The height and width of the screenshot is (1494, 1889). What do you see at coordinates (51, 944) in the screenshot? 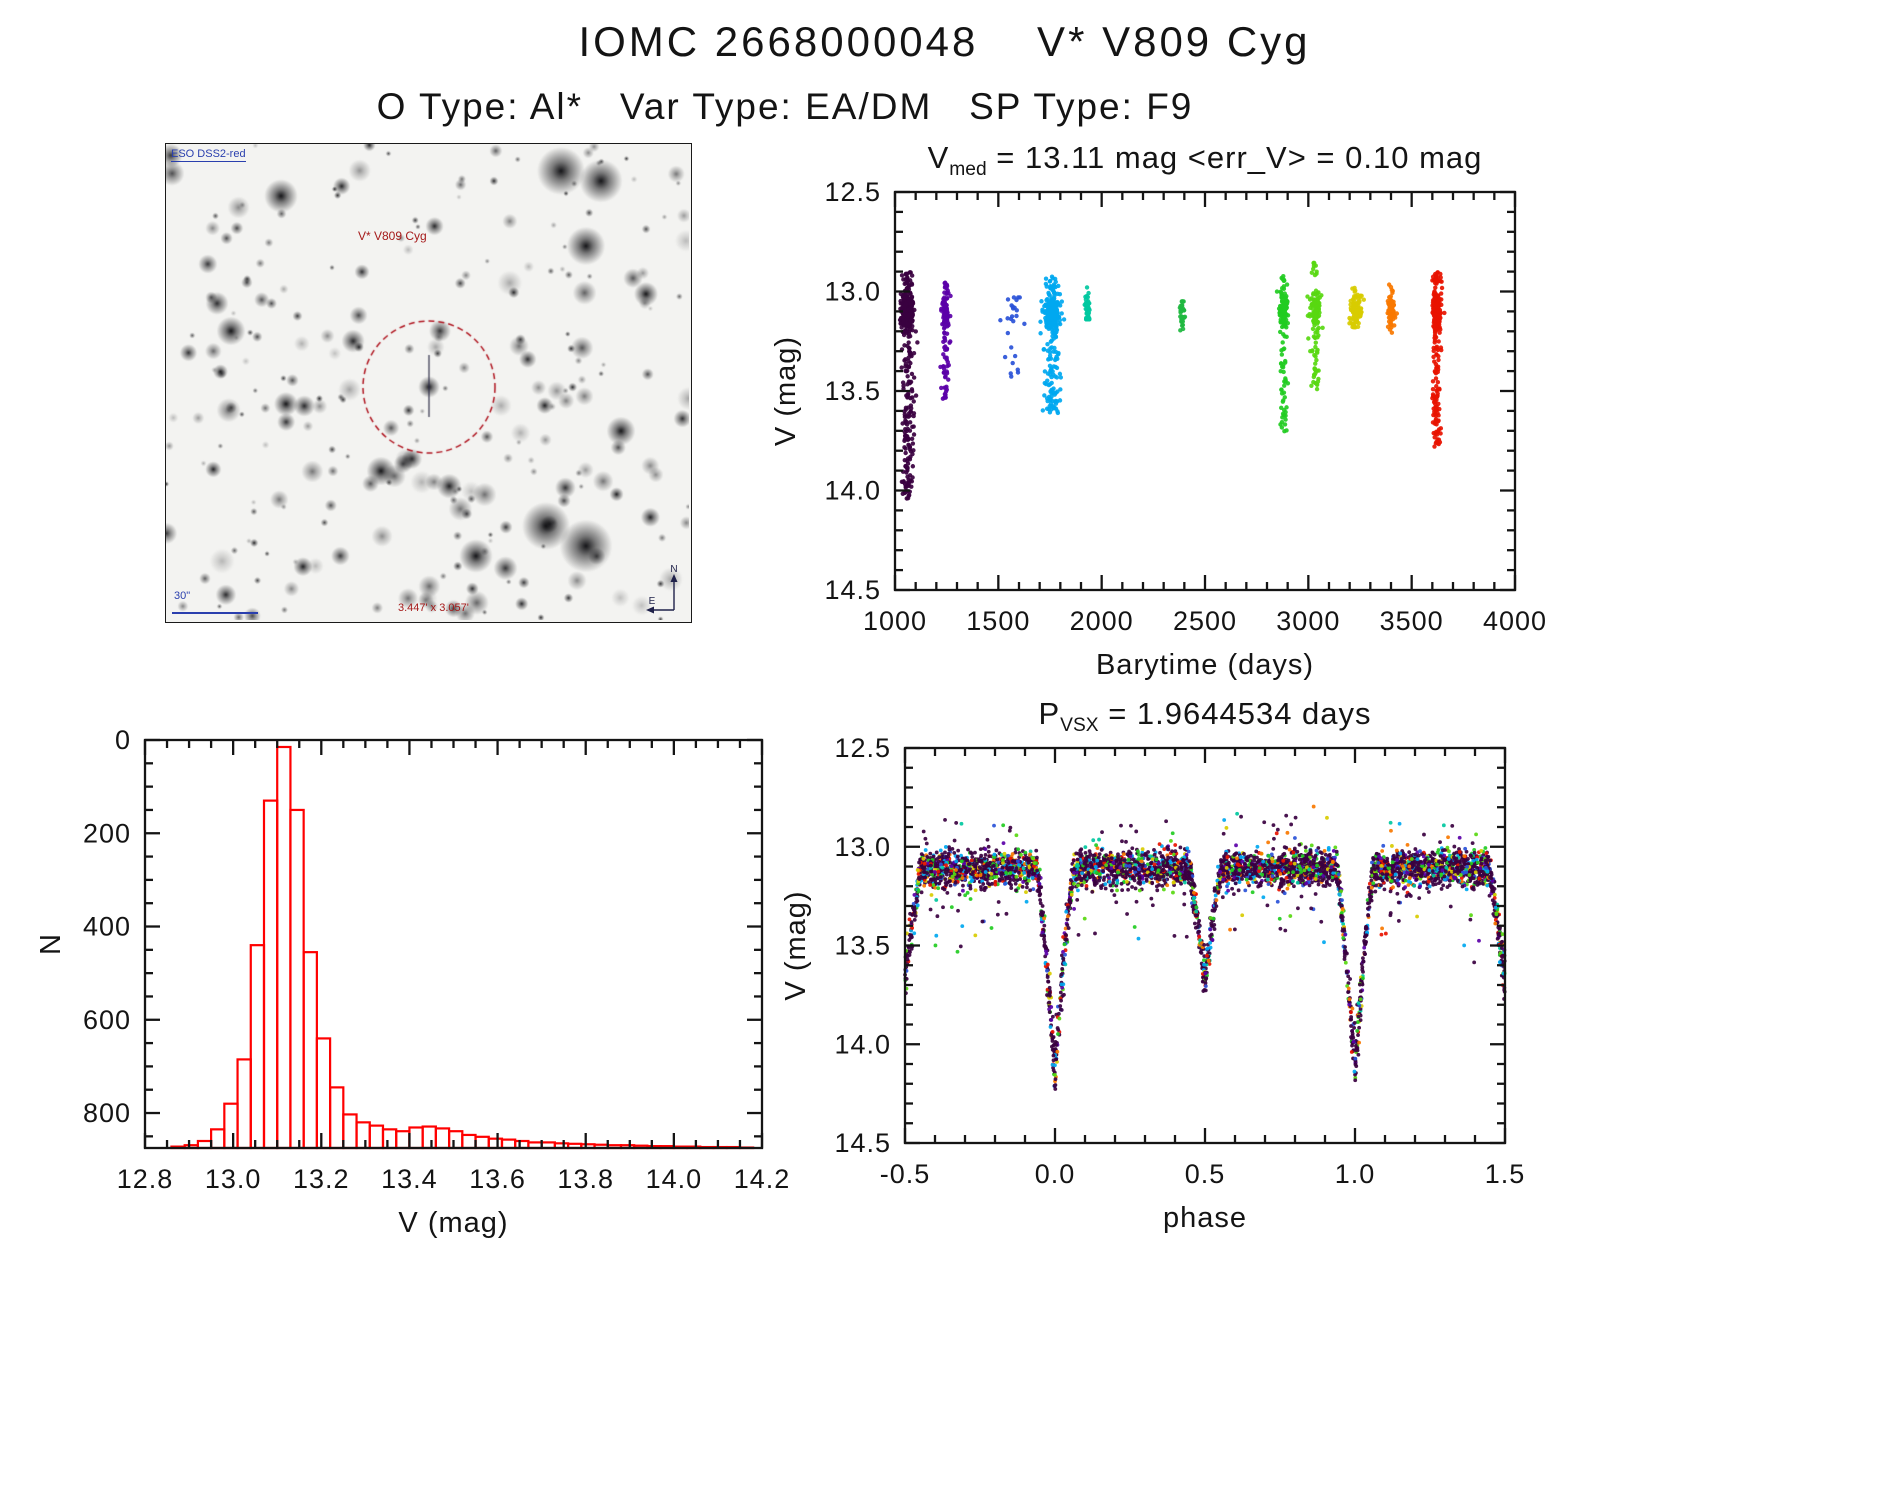
I see `svg-text: N` at bounding box center [51, 944].